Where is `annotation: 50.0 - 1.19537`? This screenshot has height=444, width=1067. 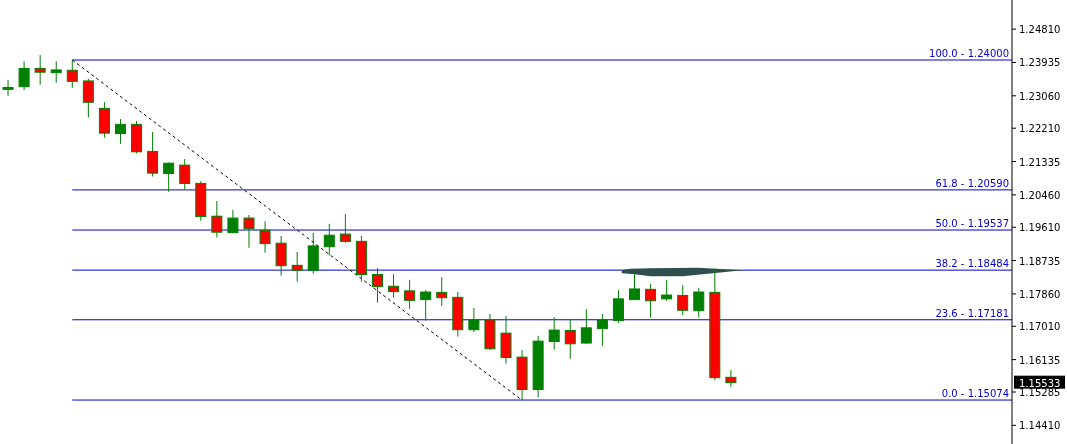 annotation: 50.0 - 1.19537 is located at coordinates (972, 224).